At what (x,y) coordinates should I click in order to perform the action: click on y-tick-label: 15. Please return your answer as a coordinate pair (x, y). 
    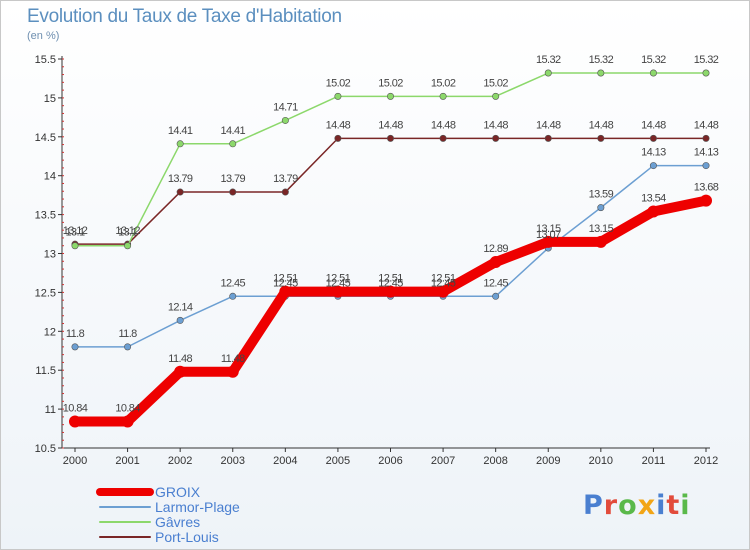
    Looking at the image, I should click on (50, 99).